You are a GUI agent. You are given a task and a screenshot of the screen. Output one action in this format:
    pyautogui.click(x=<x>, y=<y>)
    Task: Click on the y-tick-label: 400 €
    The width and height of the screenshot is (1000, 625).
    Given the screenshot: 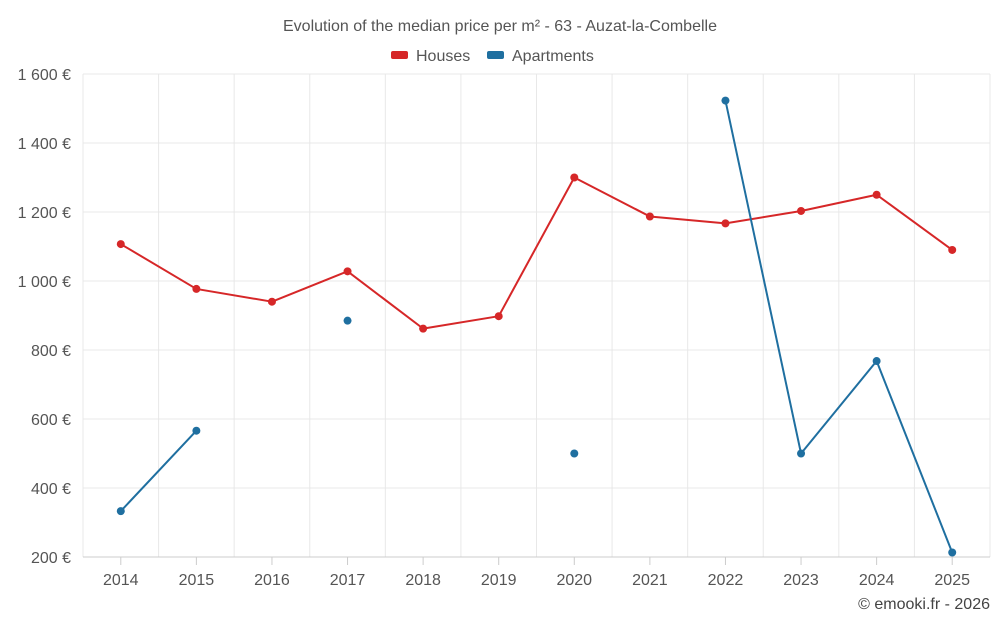 What is the action you would take?
    pyautogui.click(x=51, y=489)
    